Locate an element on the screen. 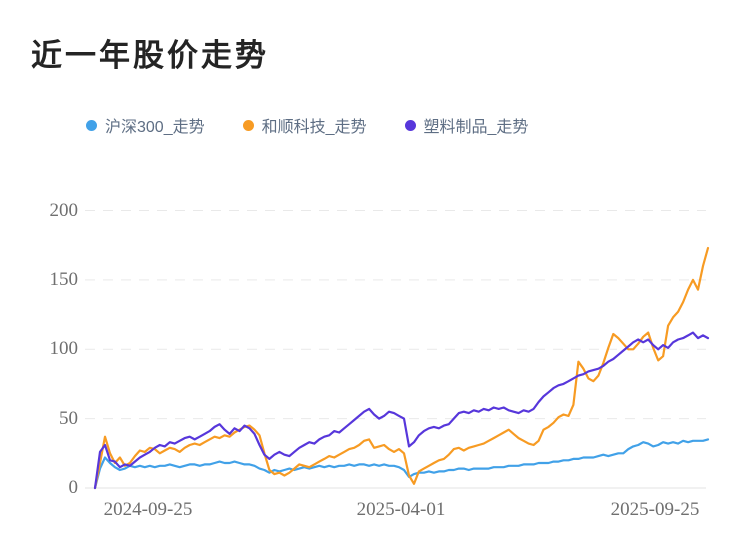 This screenshot has height=558, width=750. y-axis-tick-label: 50 is located at coordinates (68, 418).